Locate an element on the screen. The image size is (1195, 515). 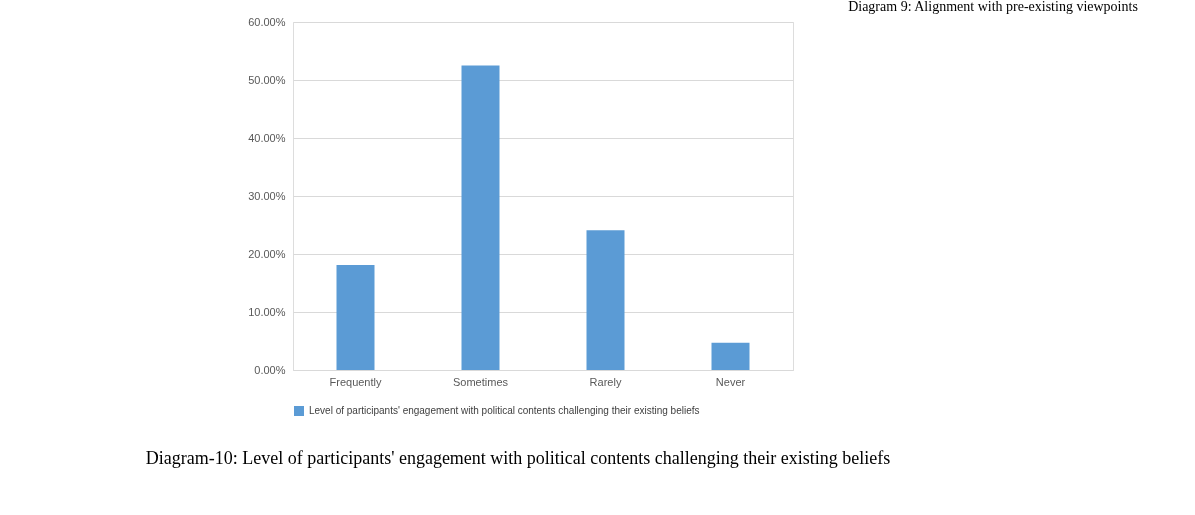
y-tick-label: 60.00% is located at coordinates (267, 21).